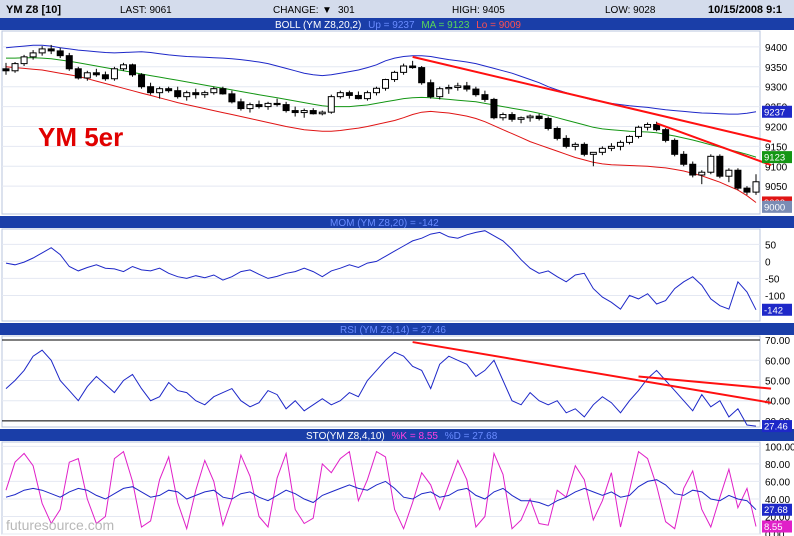  I want to click on y-tick-label: 9100, so click(776, 167).